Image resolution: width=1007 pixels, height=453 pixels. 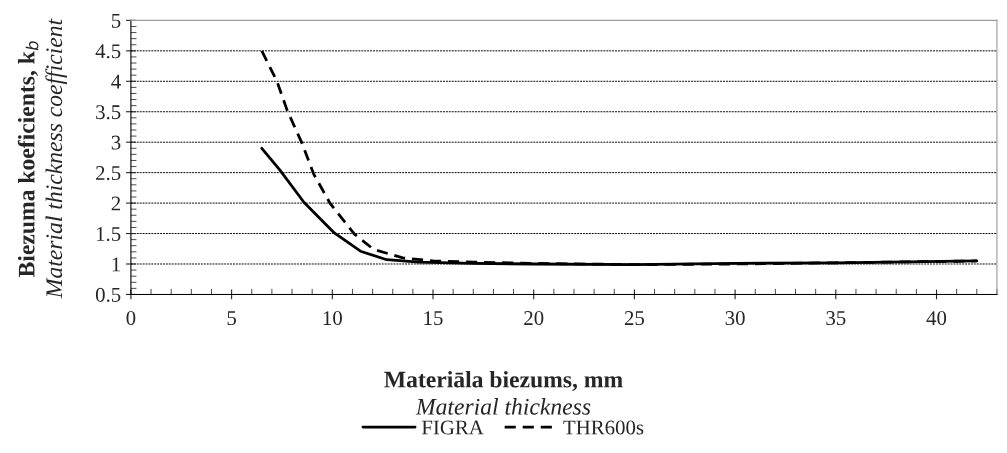 What do you see at coordinates (108, 51) in the screenshot?
I see `y-tick-label: 4.5` at bounding box center [108, 51].